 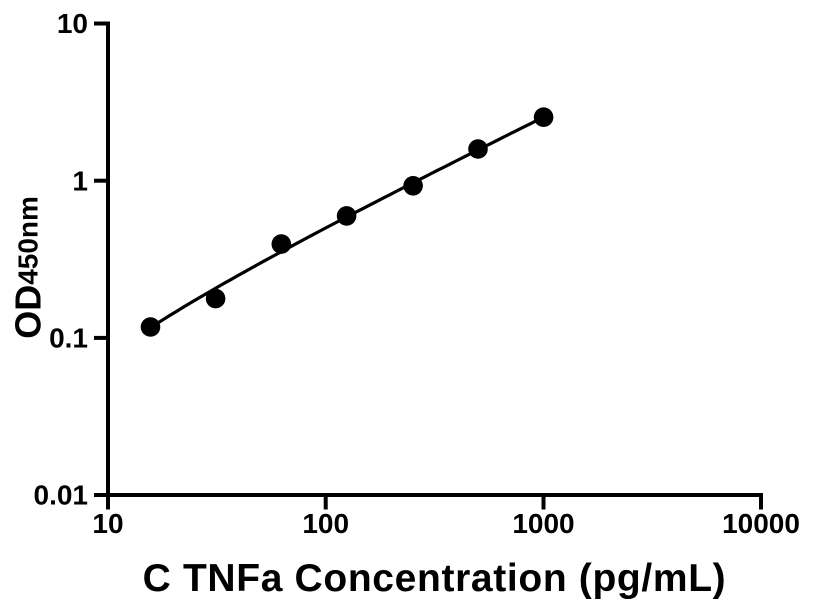 What do you see at coordinates (80, 180) in the screenshot?
I see `svg-text: 1` at bounding box center [80, 180].